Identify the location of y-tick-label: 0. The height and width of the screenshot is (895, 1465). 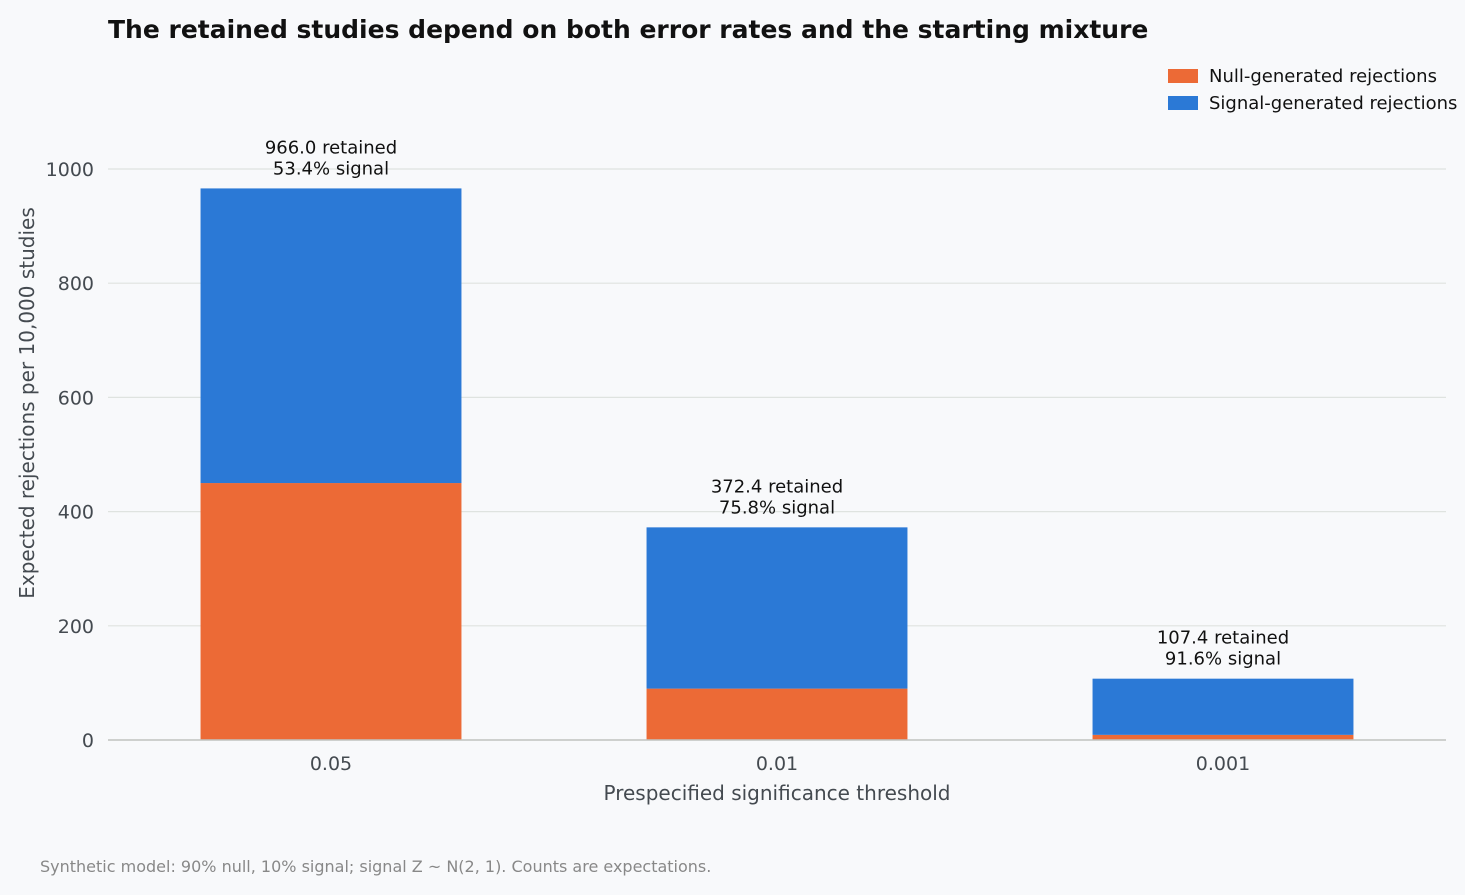
(88, 741).